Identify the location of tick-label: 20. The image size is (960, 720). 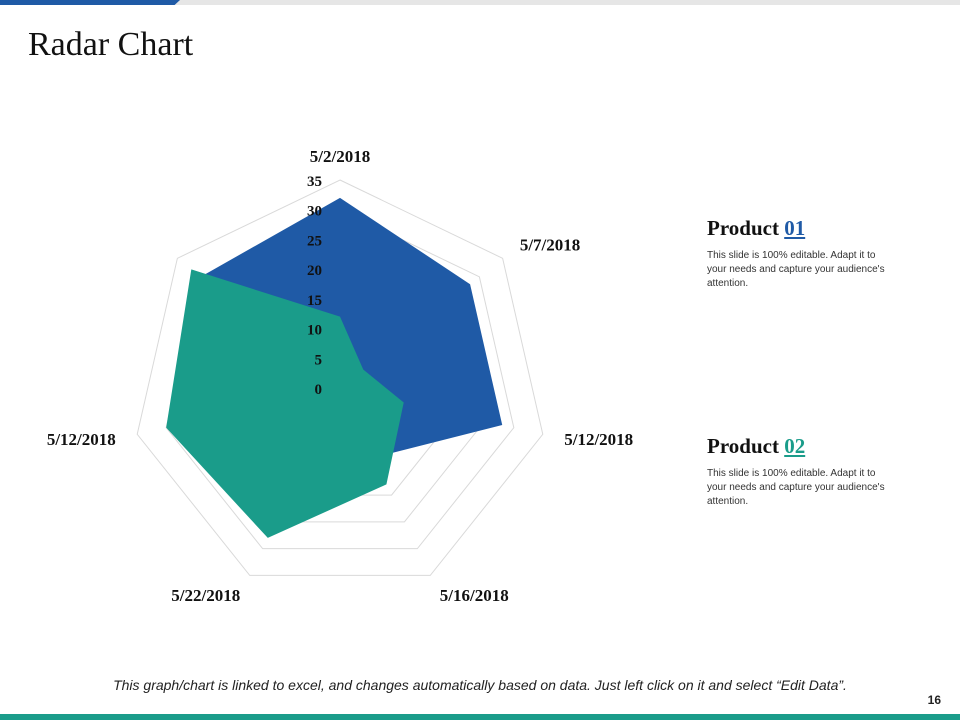
(314, 271).